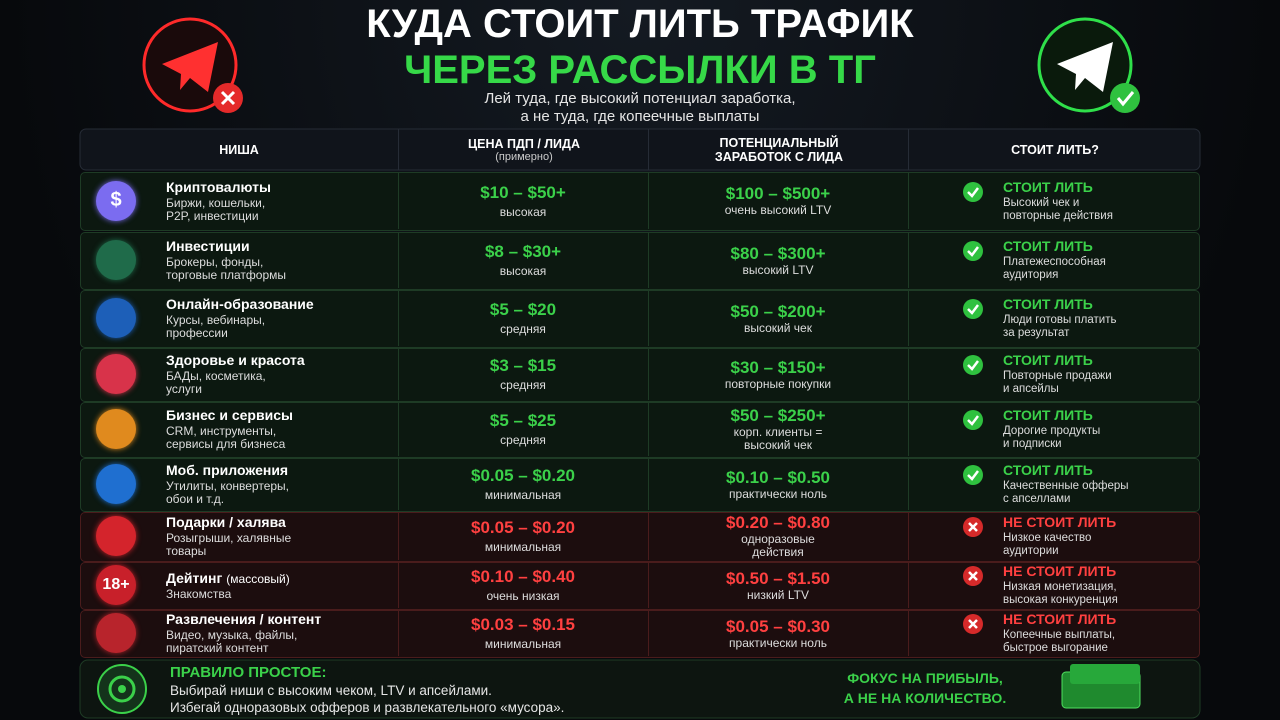 This screenshot has width=1280, height=720. What do you see at coordinates (212, 215) in the screenshot?
I see `niche-desc: P2P, инвестиции` at bounding box center [212, 215].